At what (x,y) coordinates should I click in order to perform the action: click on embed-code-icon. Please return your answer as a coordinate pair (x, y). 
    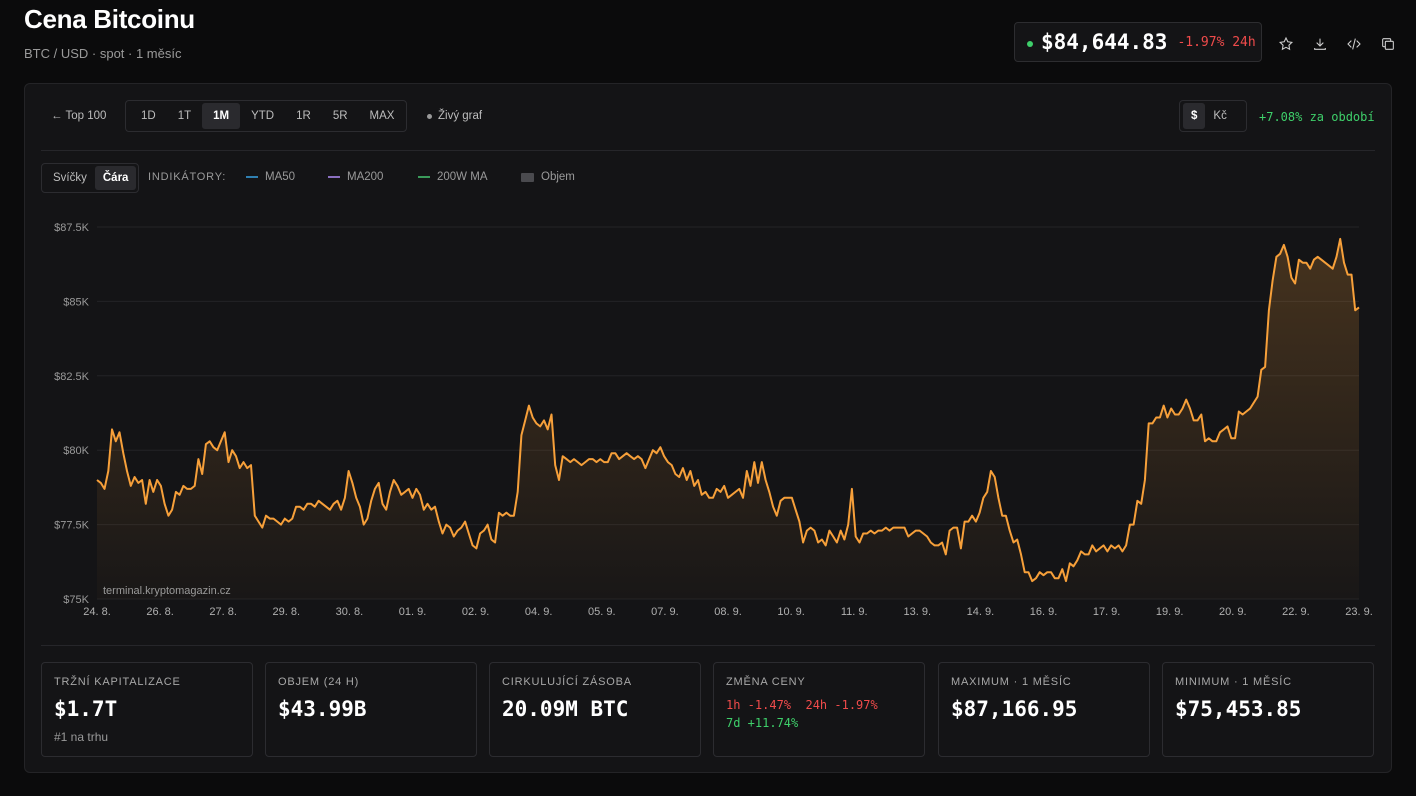
    Looking at the image, I should click on (1354, 44).